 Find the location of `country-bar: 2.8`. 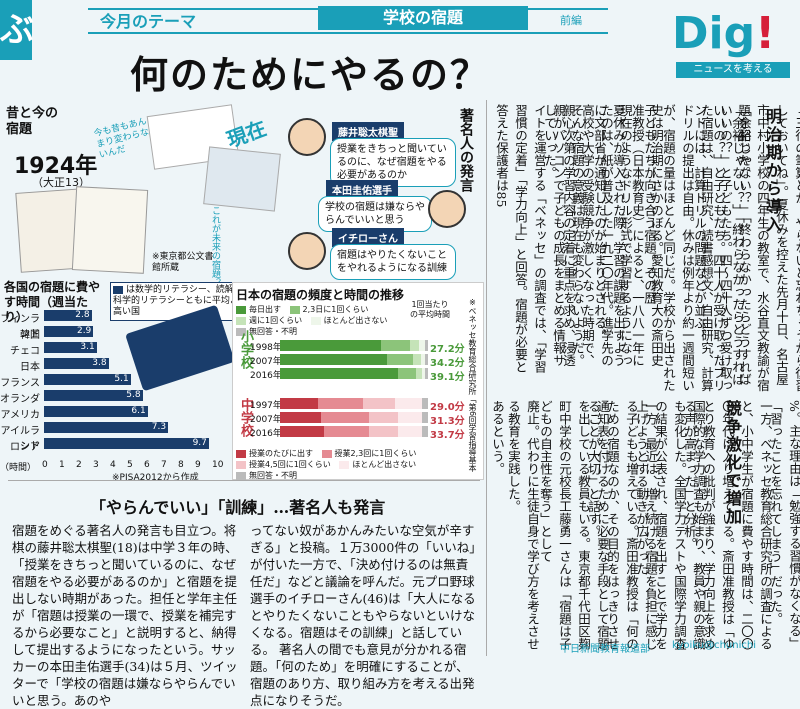

country-bar: 2.8 is located at coordinates (68, 315).